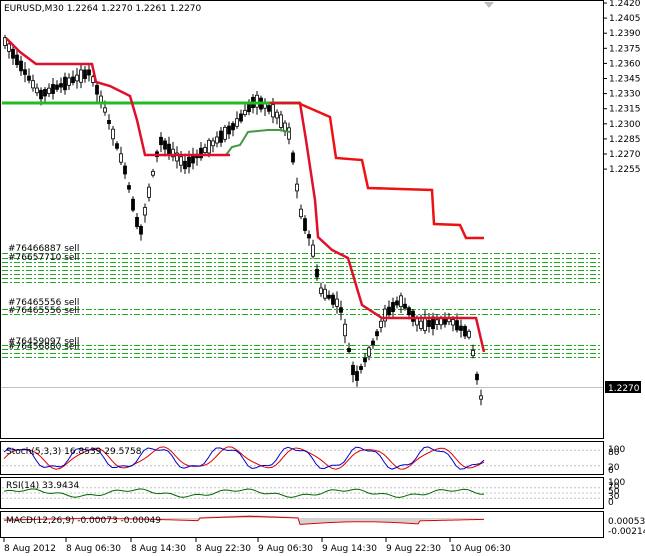  What do you see at coordinates (244, 520) in the screenshot?
I see `macd-signal-line` at bounding box center [244, 520].